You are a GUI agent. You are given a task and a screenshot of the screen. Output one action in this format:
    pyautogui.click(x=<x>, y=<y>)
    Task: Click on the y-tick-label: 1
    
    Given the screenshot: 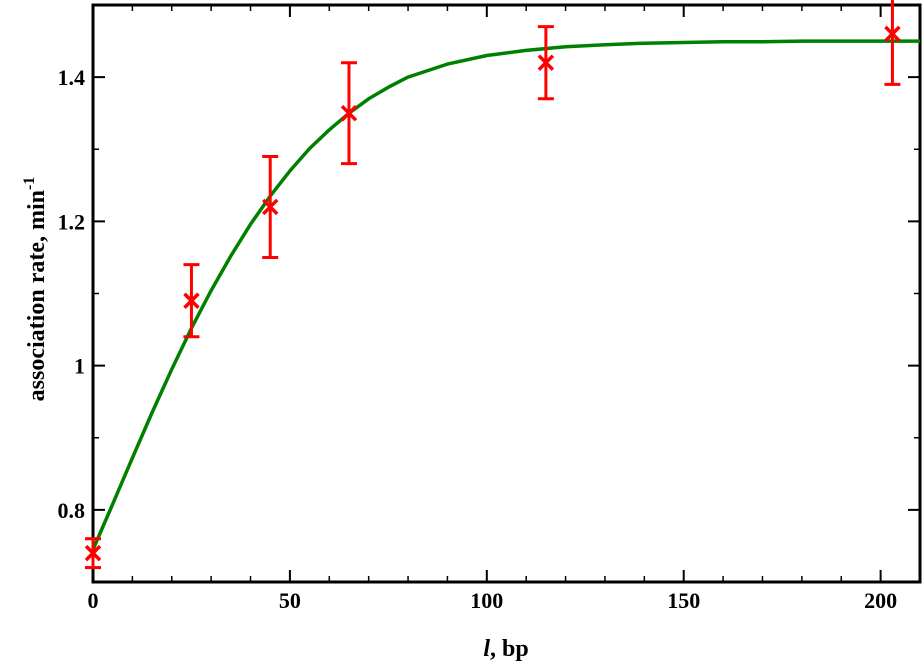 What is the action you would take?
    pyautogui.click(x=79, y=366)
    